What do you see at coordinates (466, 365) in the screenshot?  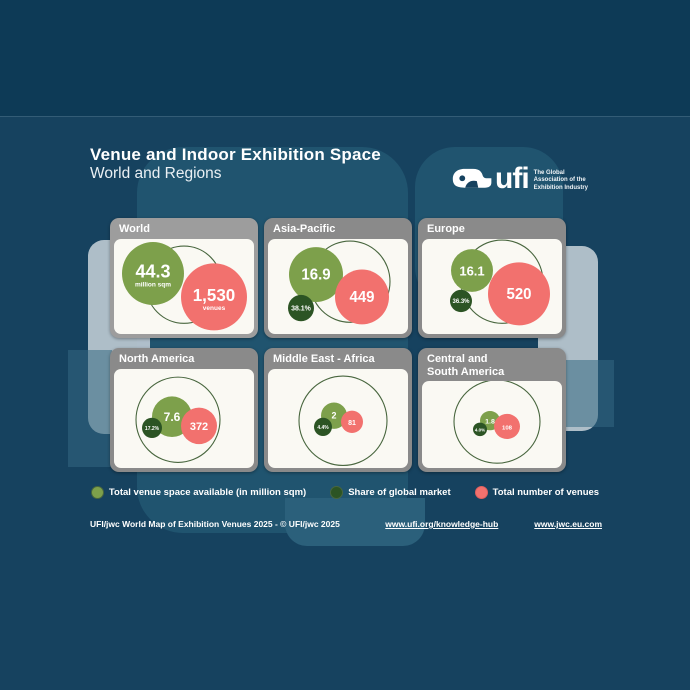 I see `panel-title: Central and South America` at bounding box center [466, 365].